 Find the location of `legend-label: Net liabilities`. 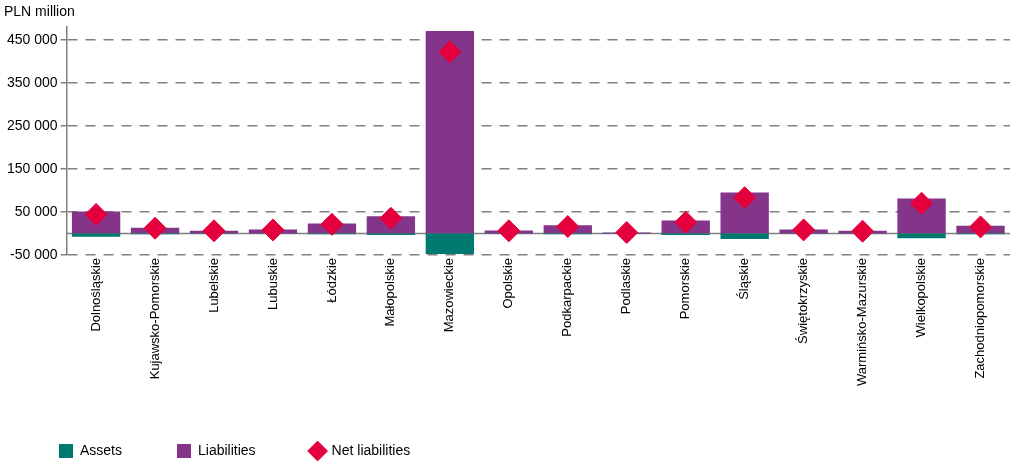

legend-label: Net liabilities is located at coordinates (371, 449).